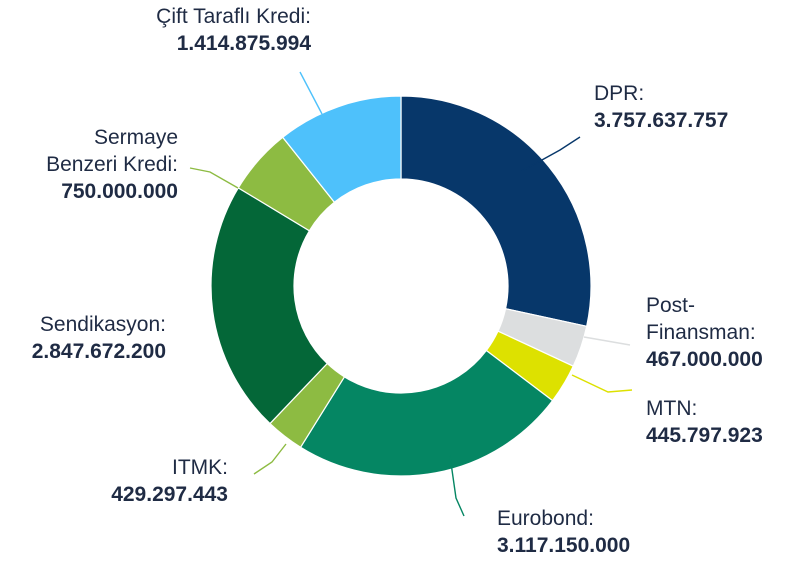 This screenshot has height=565, width=800. I want to click on leader-line-sermaye, so click(214, 178).